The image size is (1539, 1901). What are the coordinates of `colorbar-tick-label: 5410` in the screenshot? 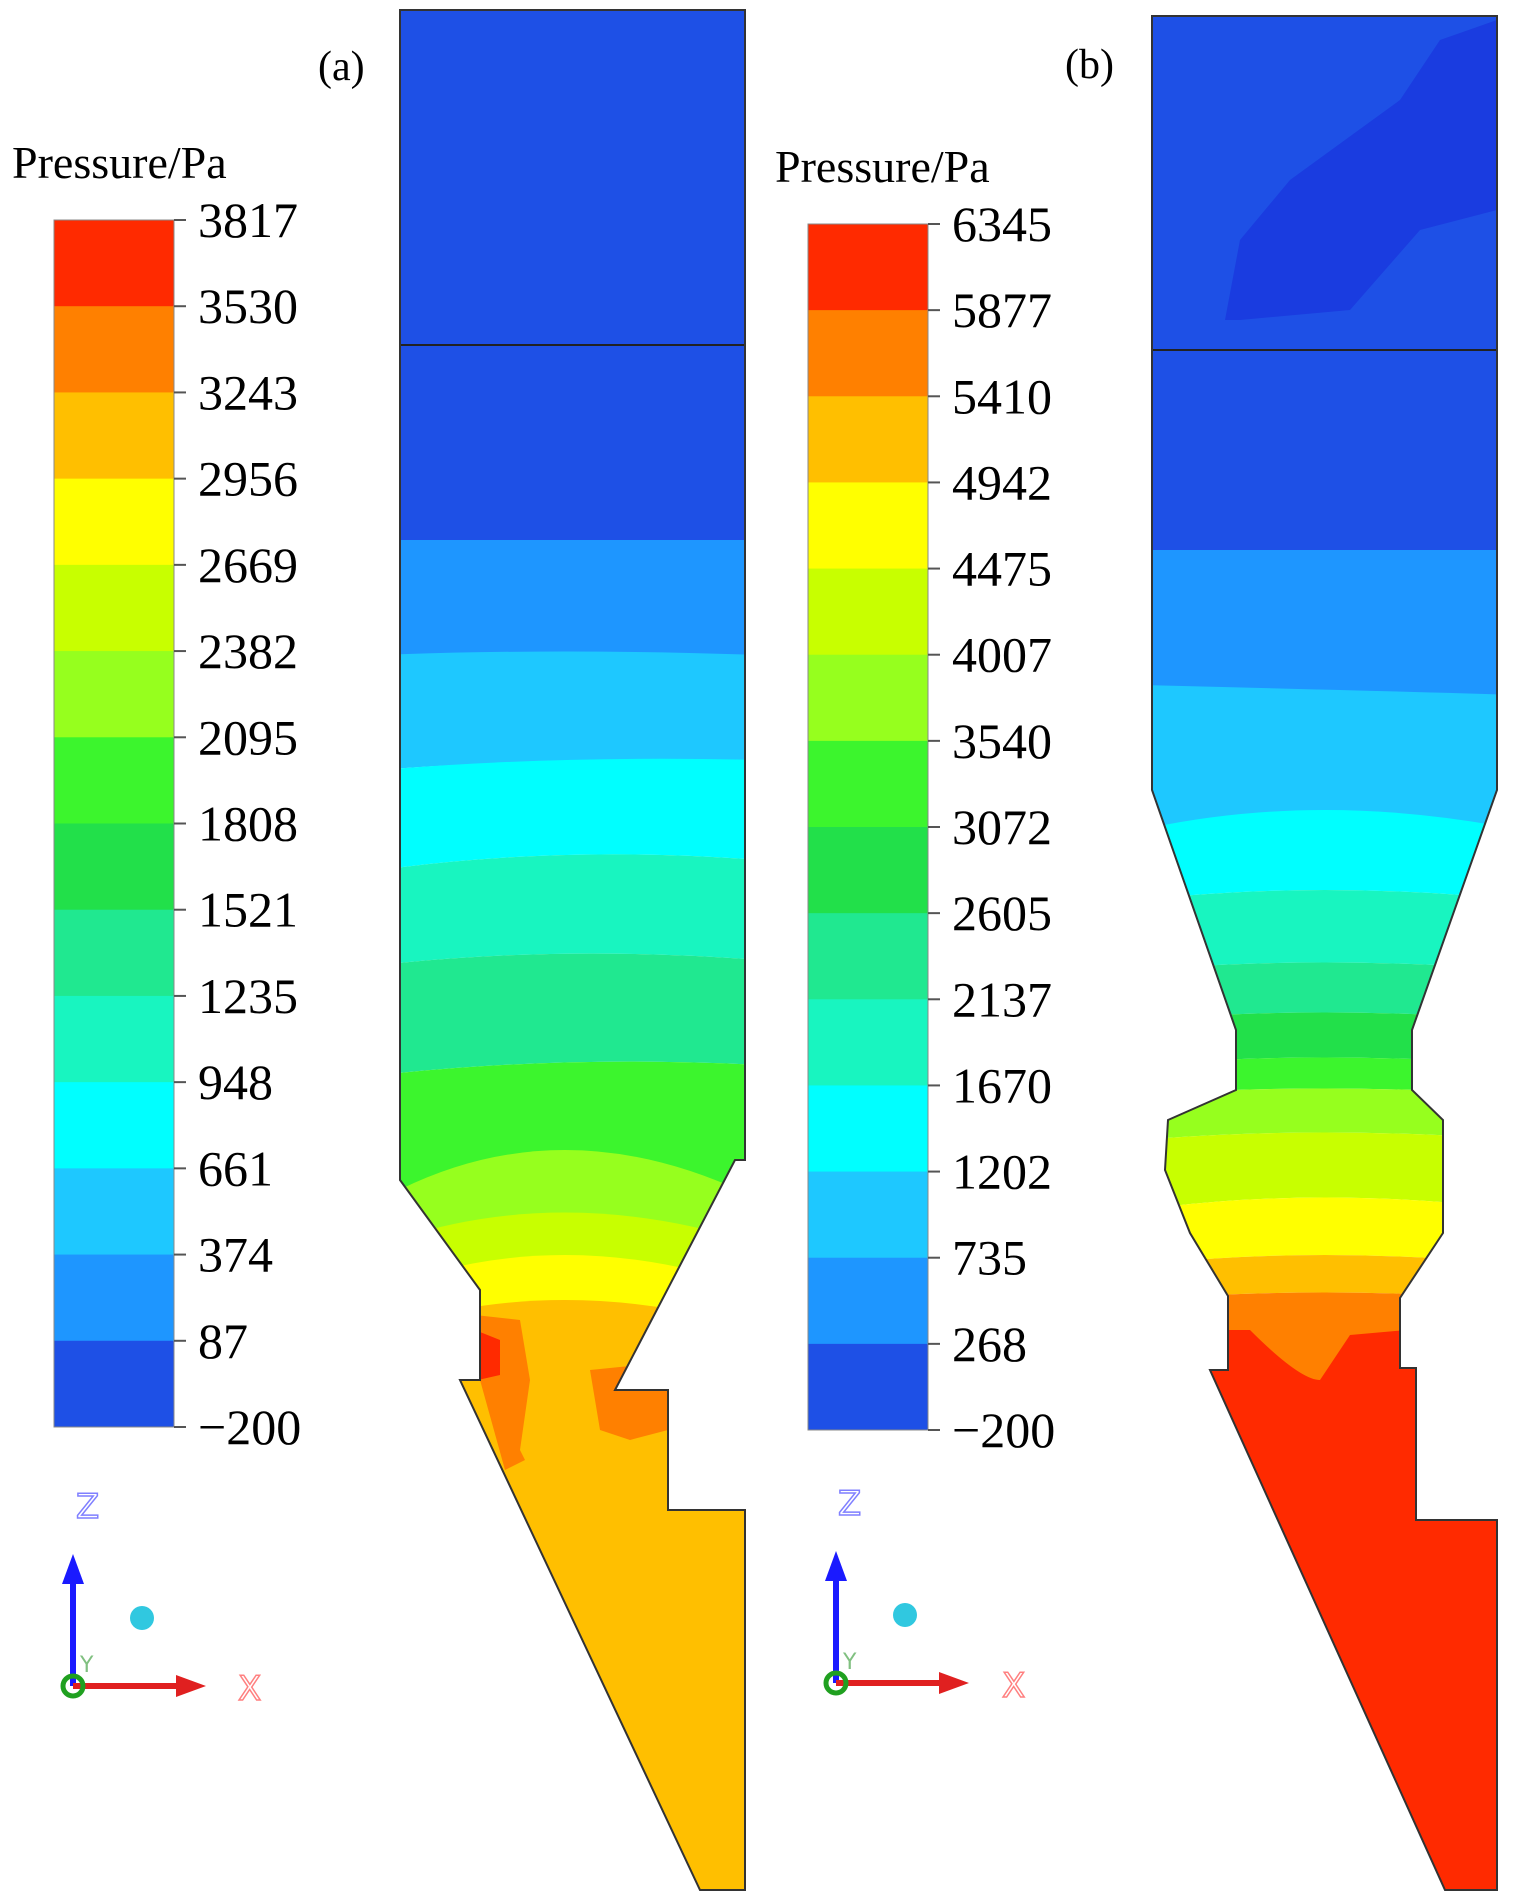 It's located at (1002, 396).